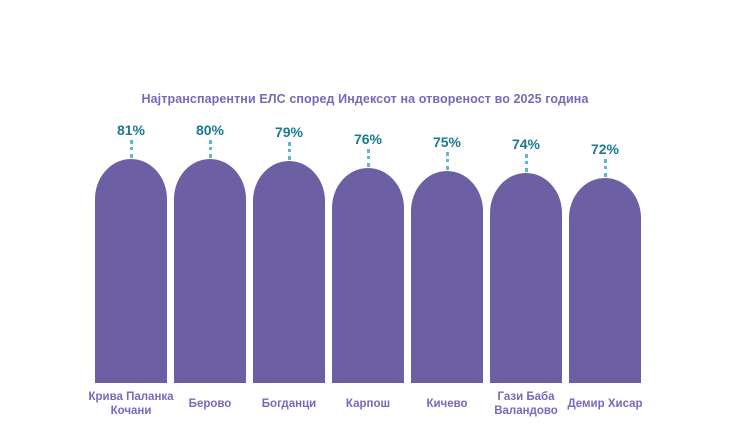 Image resolution: width=730 pixels, height=448 pixels. I want to click on bar-column: 81%, so click(131, 253).